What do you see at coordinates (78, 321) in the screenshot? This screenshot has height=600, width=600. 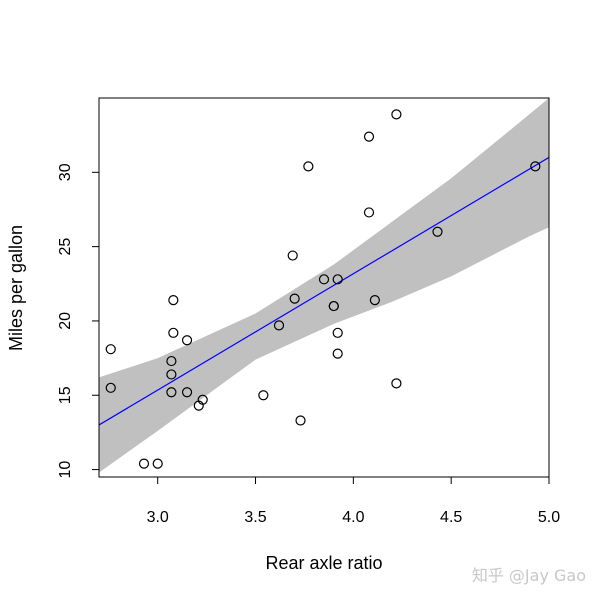 I see `y-axis: 10 15 20 25 30` at bounding box center [78, 321].